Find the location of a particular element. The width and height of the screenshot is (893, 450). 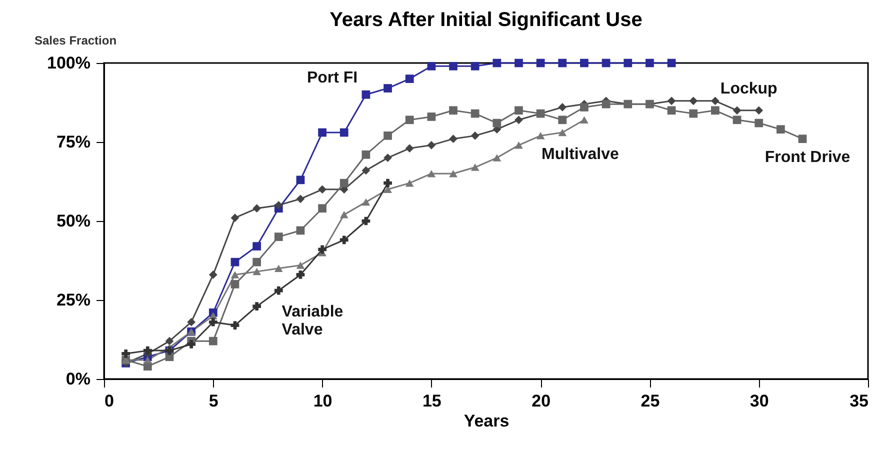

x-tick-label: 10 is located at coordinates (322, 401).